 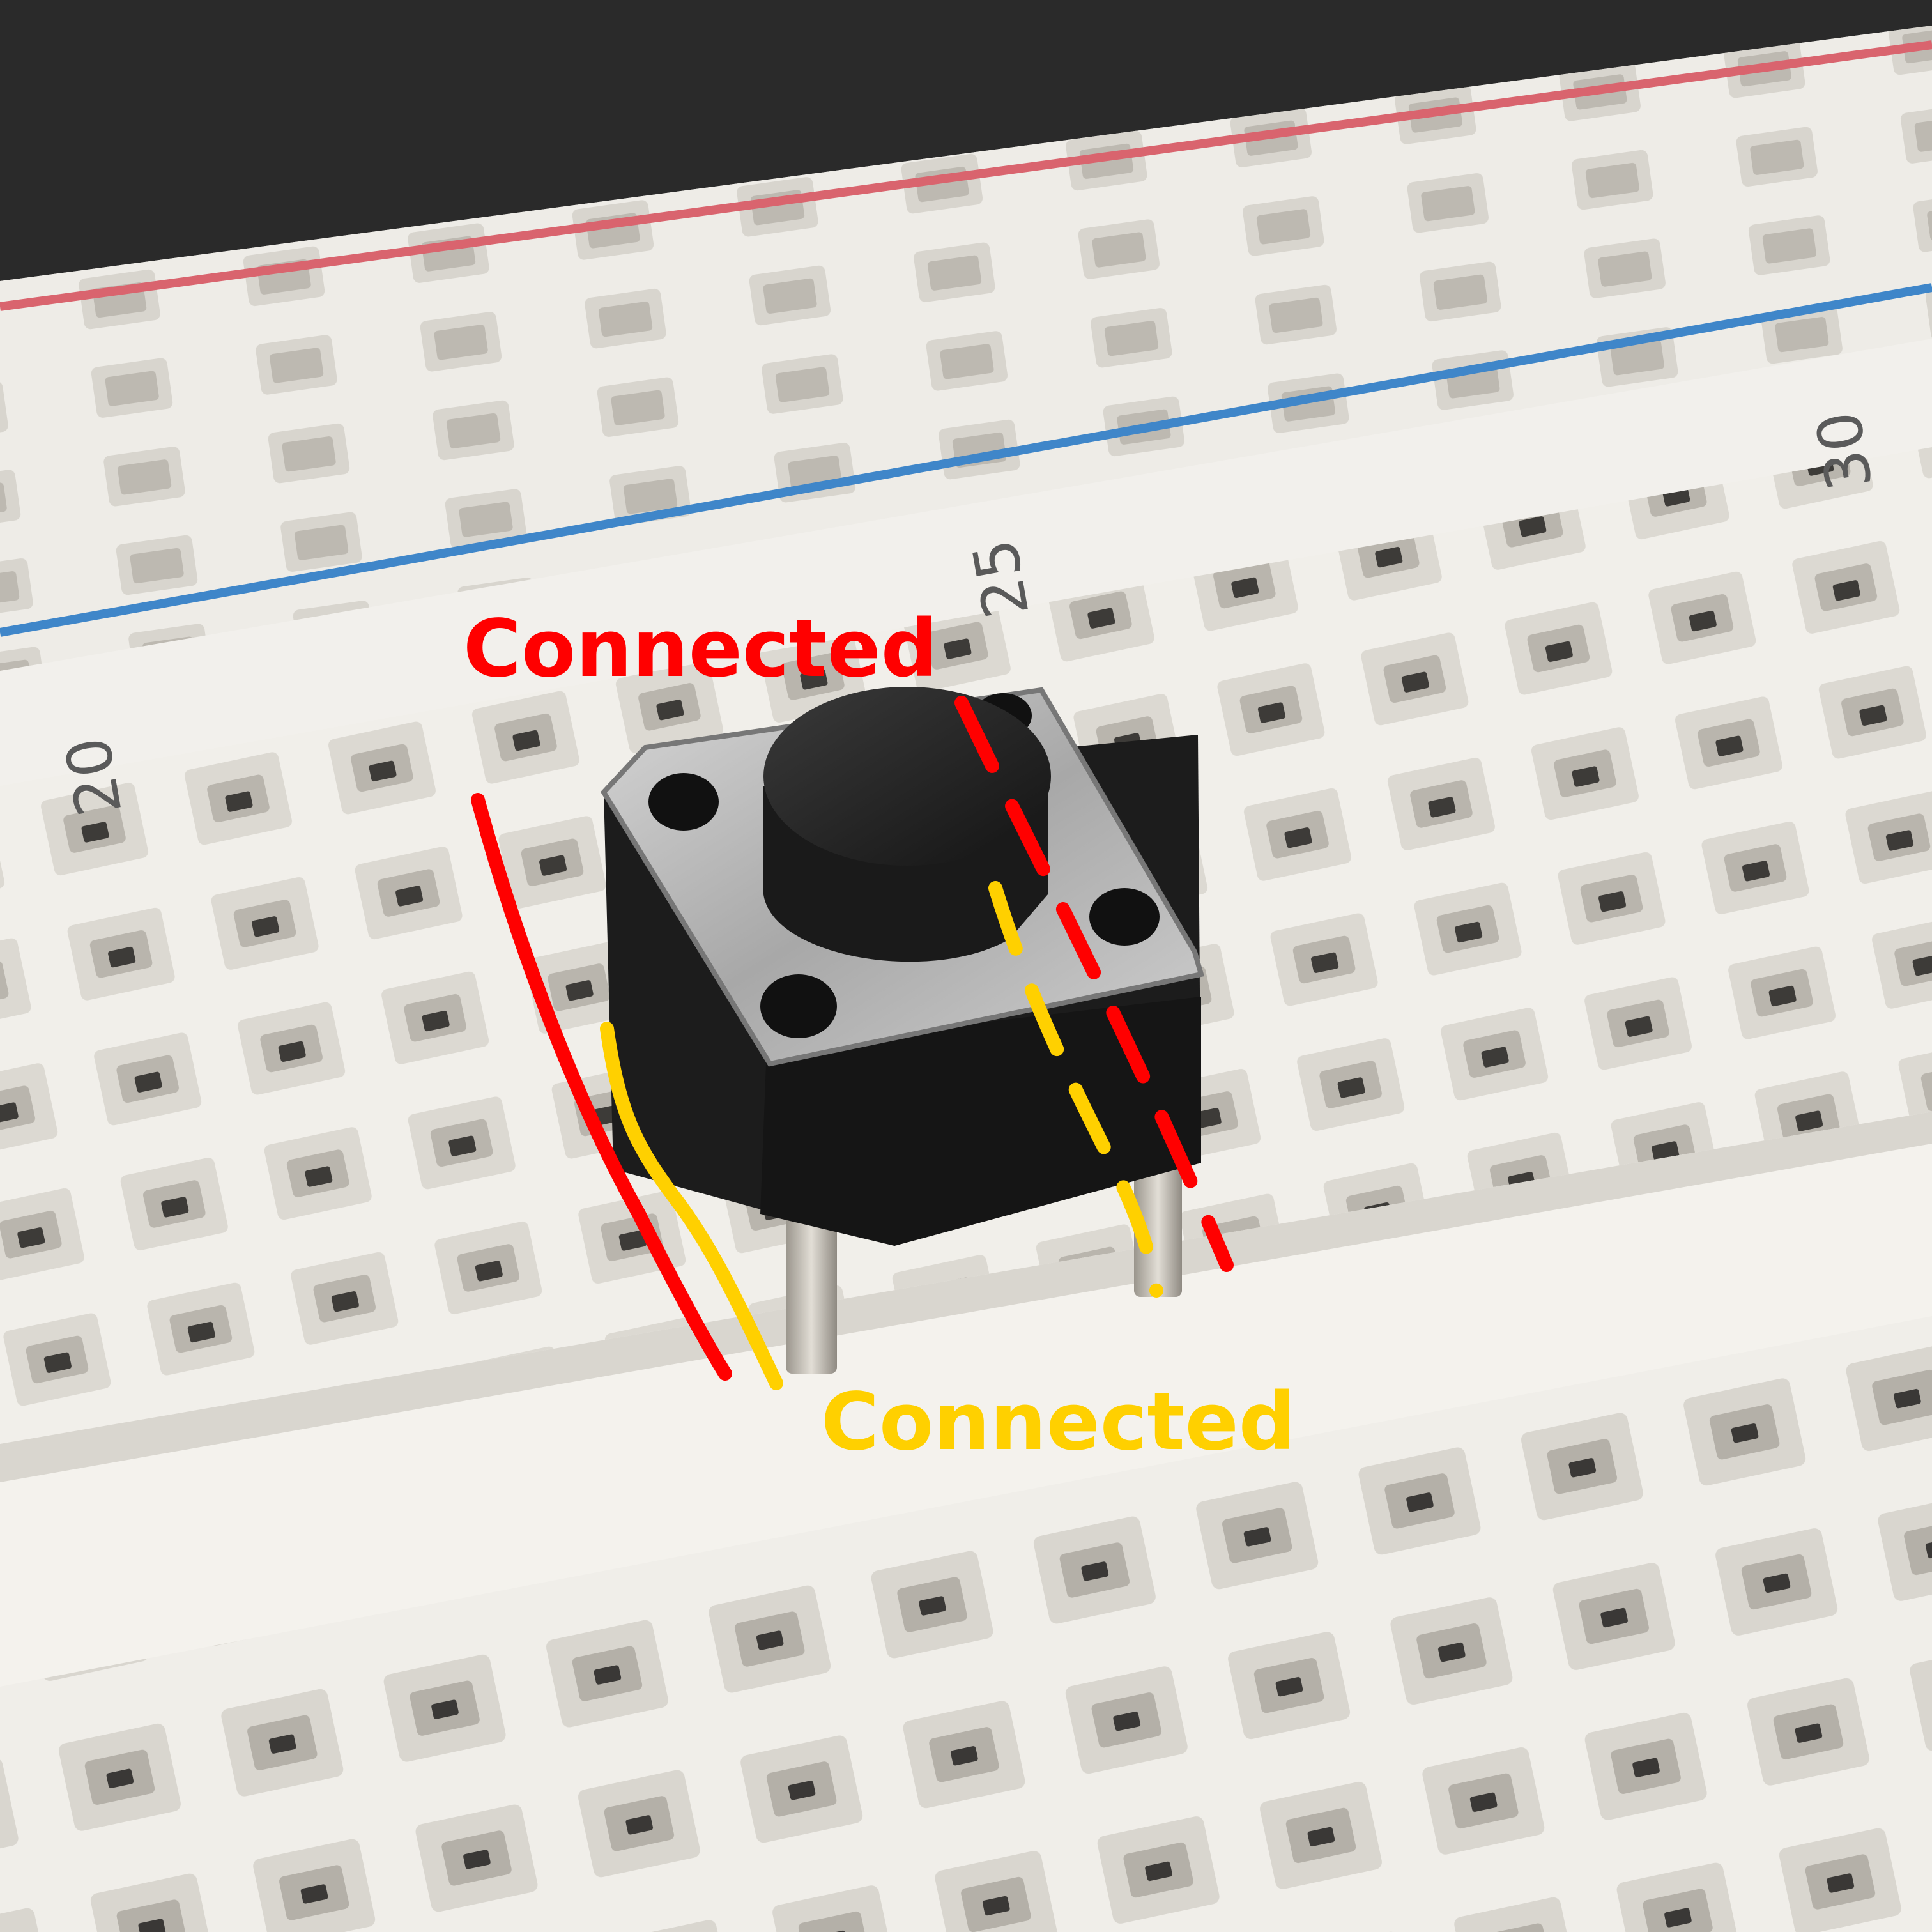 I want to click on plate-peg-bottom-right, so click(x=1124, y=917).